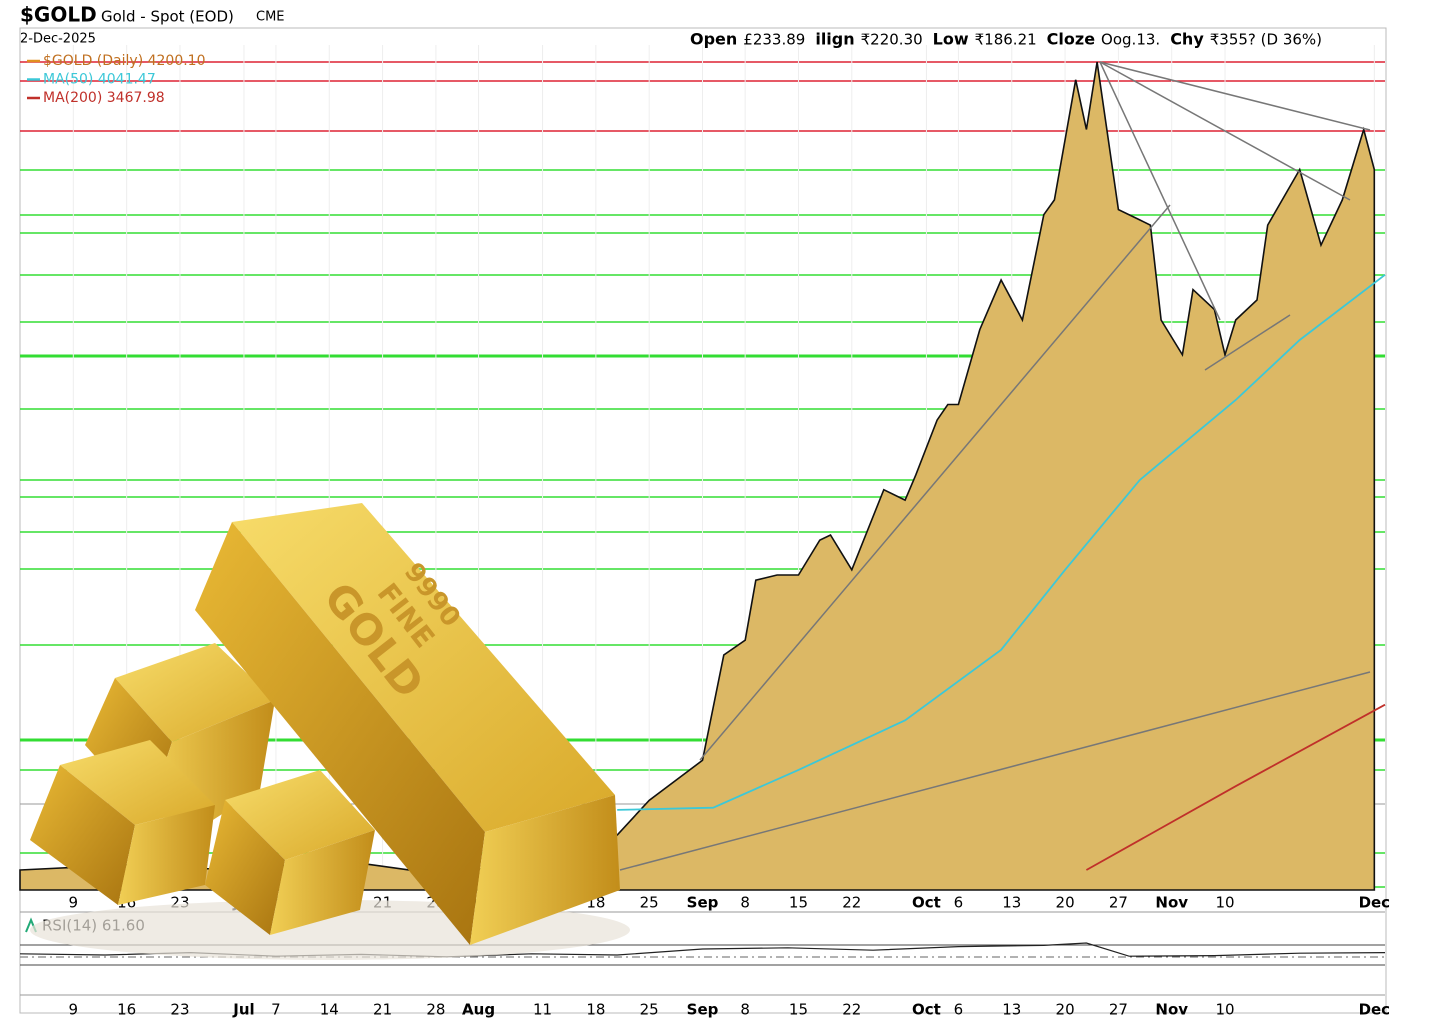 The image size is (1432, 1024). Describe the element at coordinates (1071, 39) in the screenshot. I see `header-label: Cloze` at that location.